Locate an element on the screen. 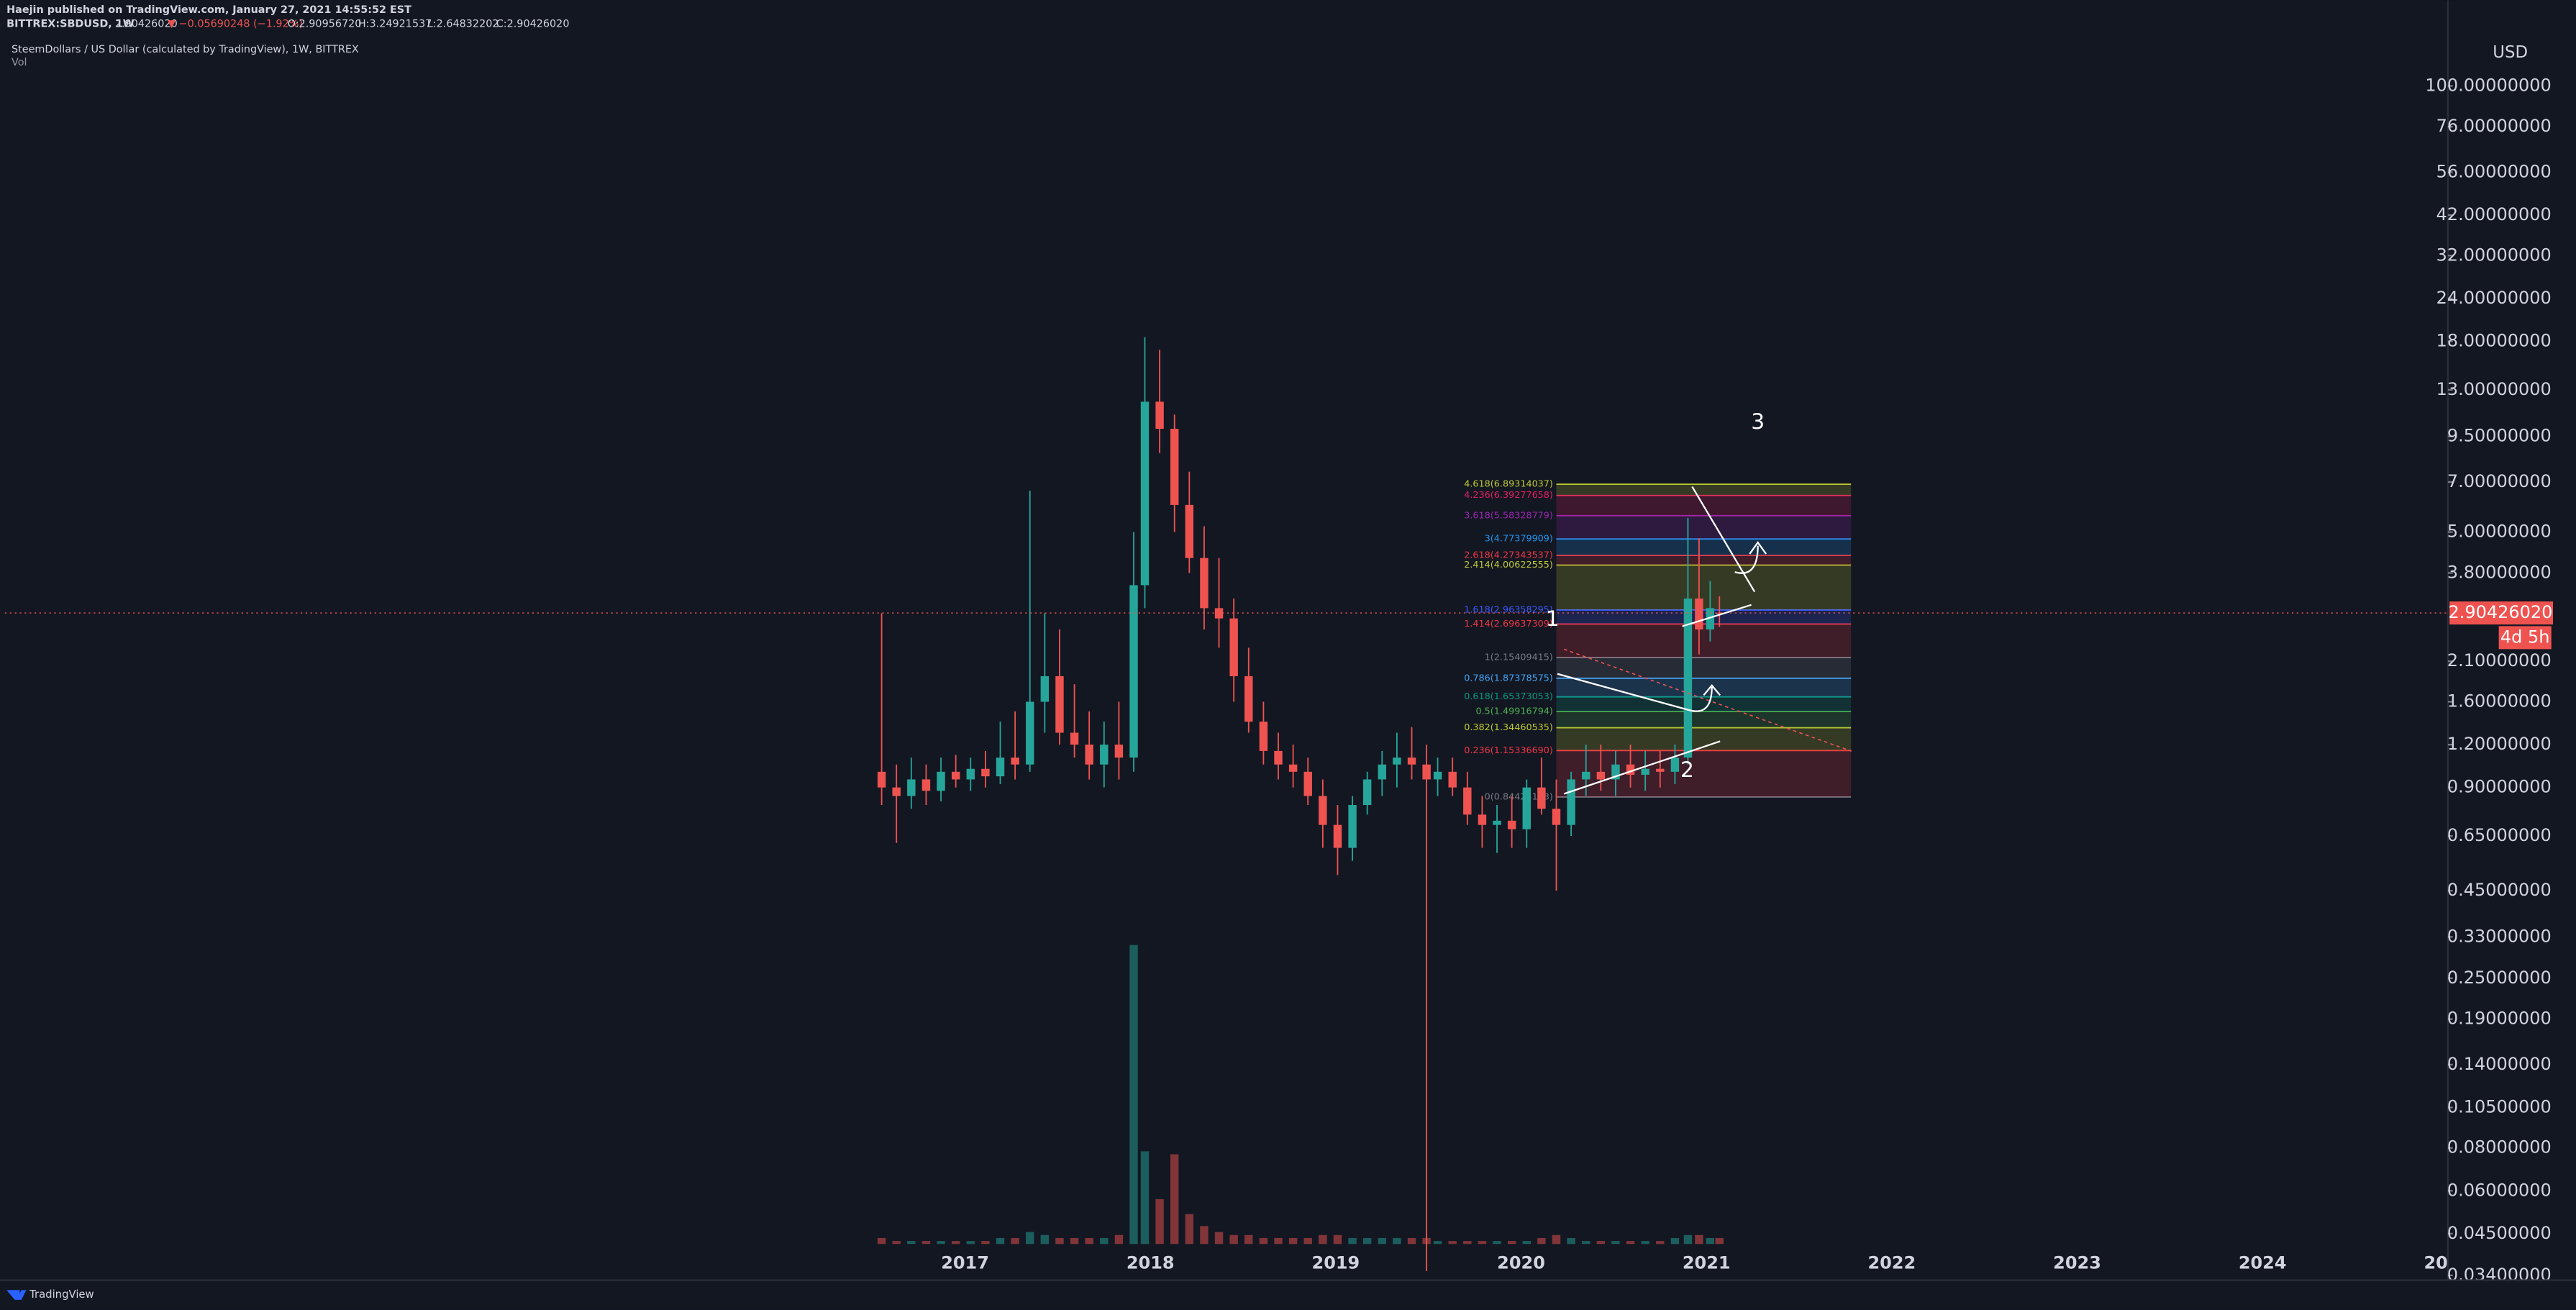 This screenshot has width=2576, height=1310. currency: USD is located at coordinates (2510, 52).